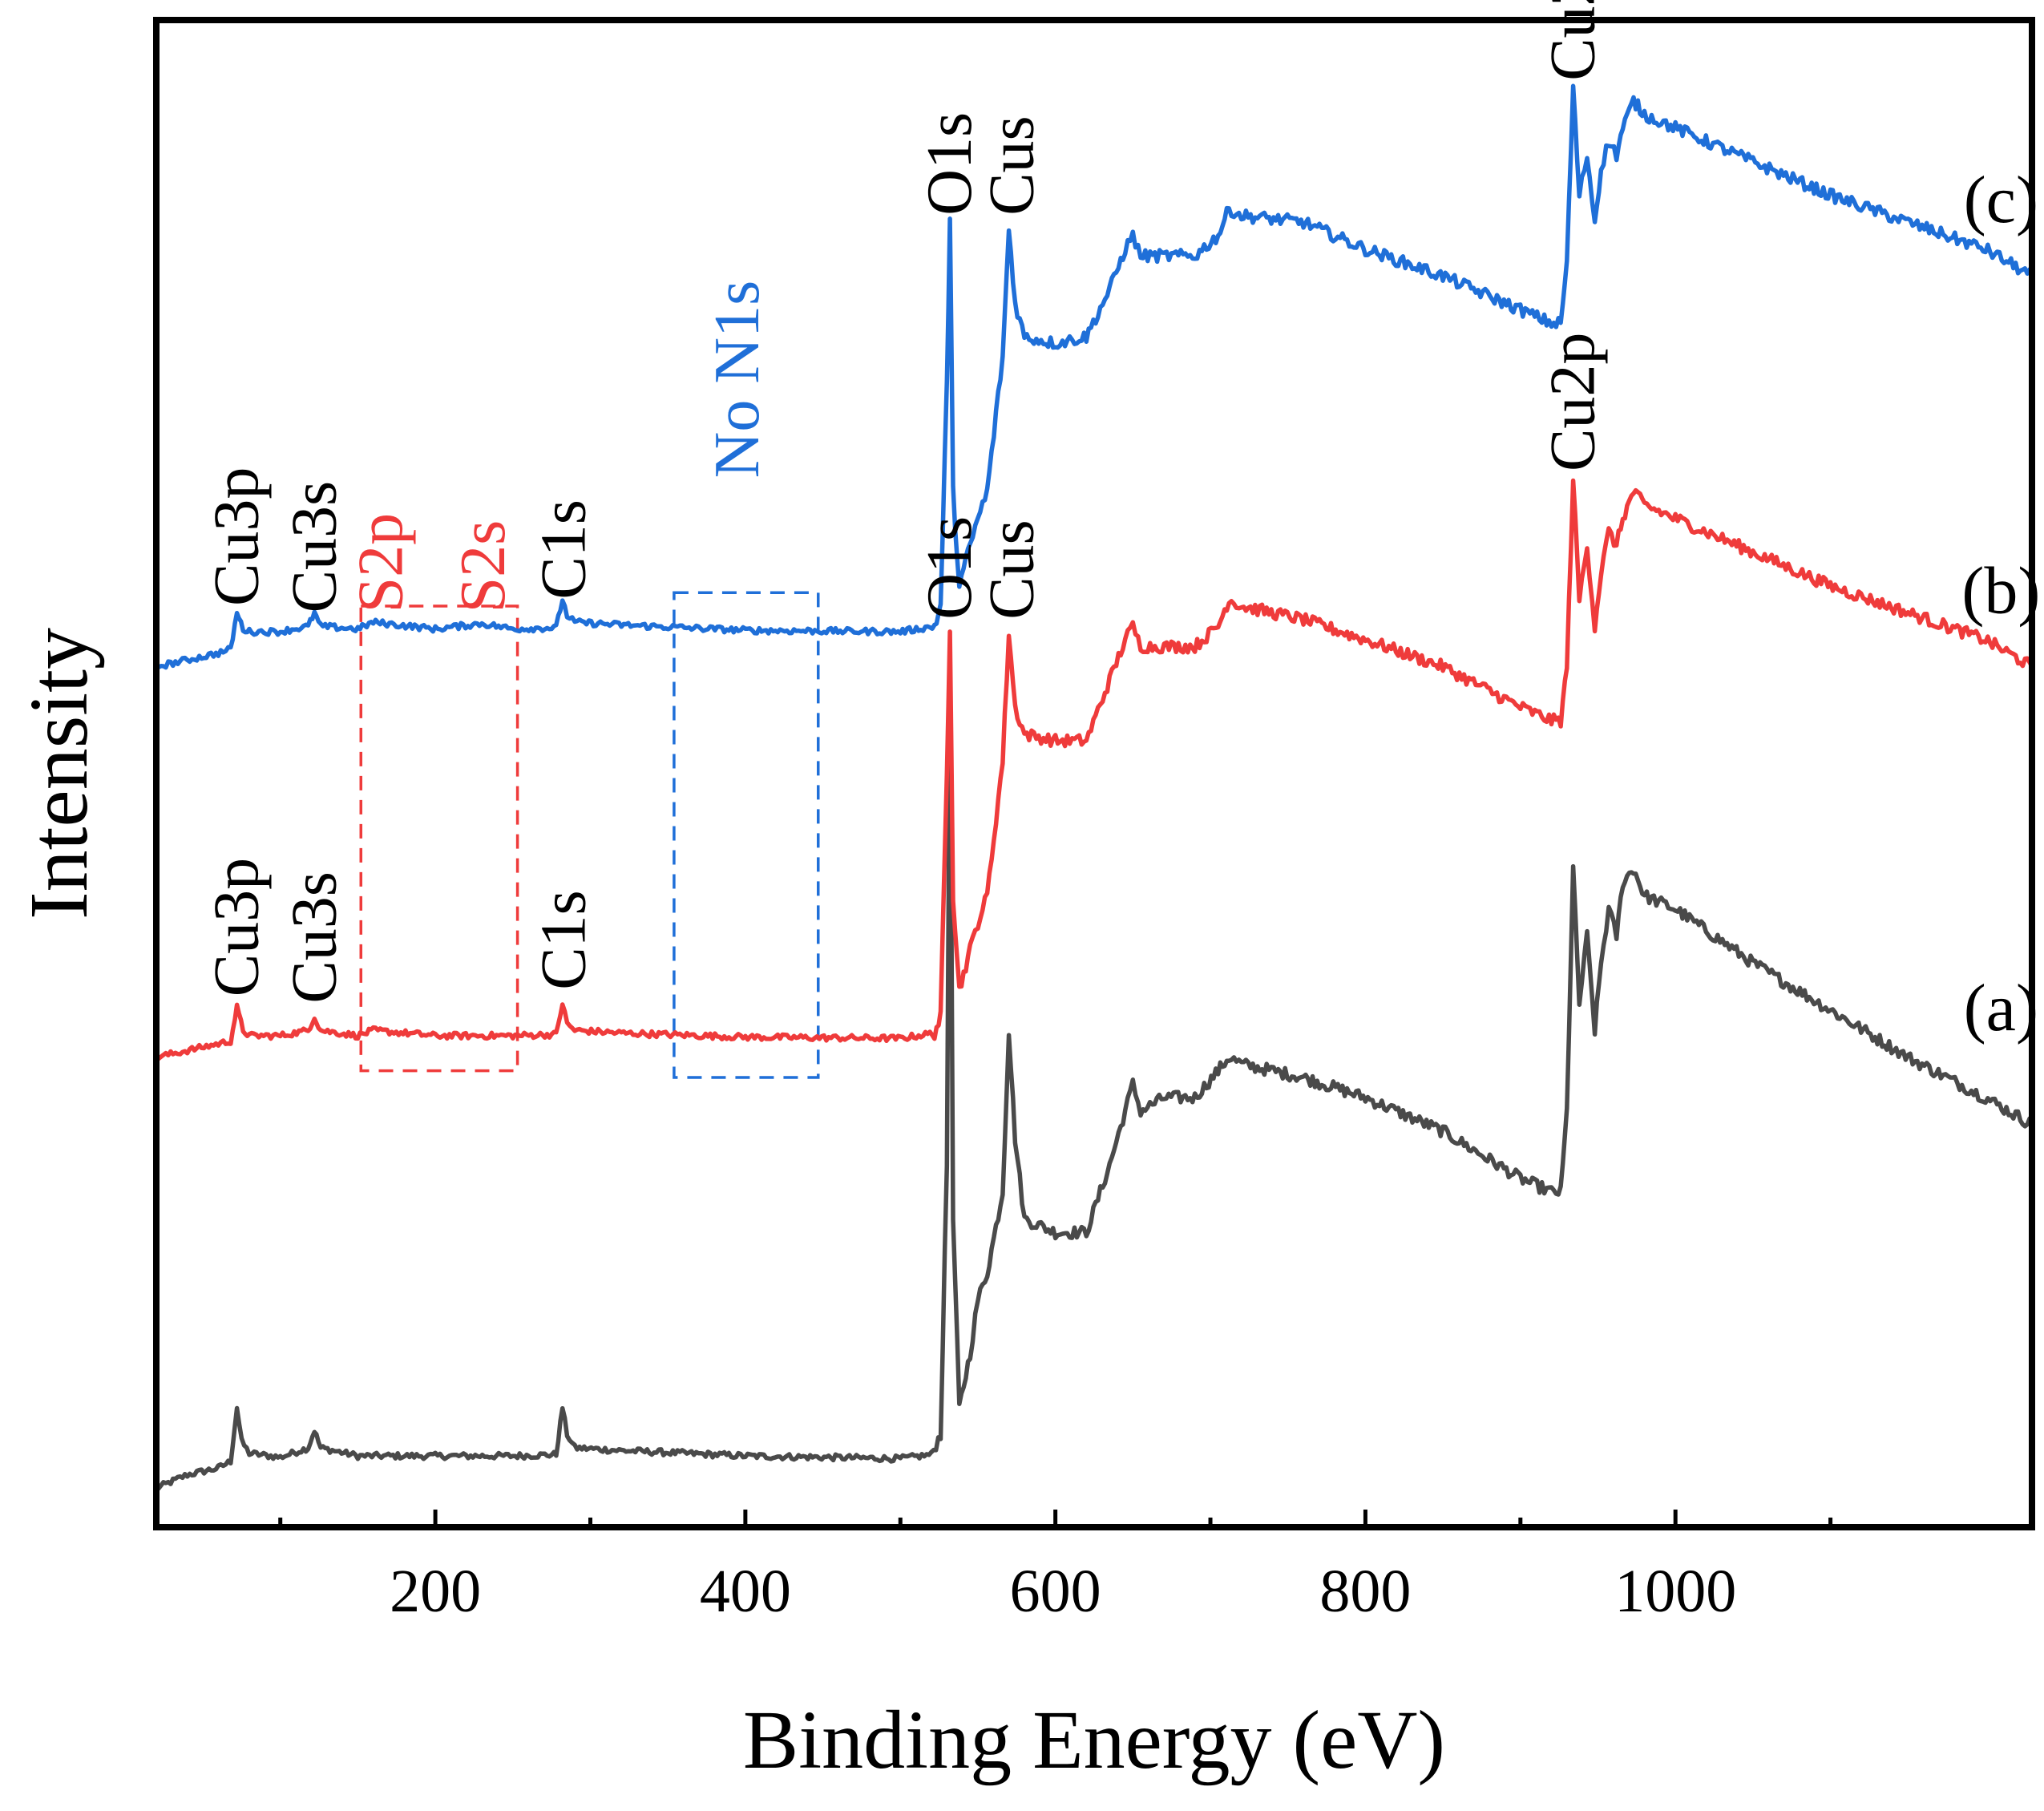 The image size is (2044, 1811). What do you see at coordinates (737, 380) in the screenshot?
I see `peak-label: No N1s` at bounding box center [737, 380].